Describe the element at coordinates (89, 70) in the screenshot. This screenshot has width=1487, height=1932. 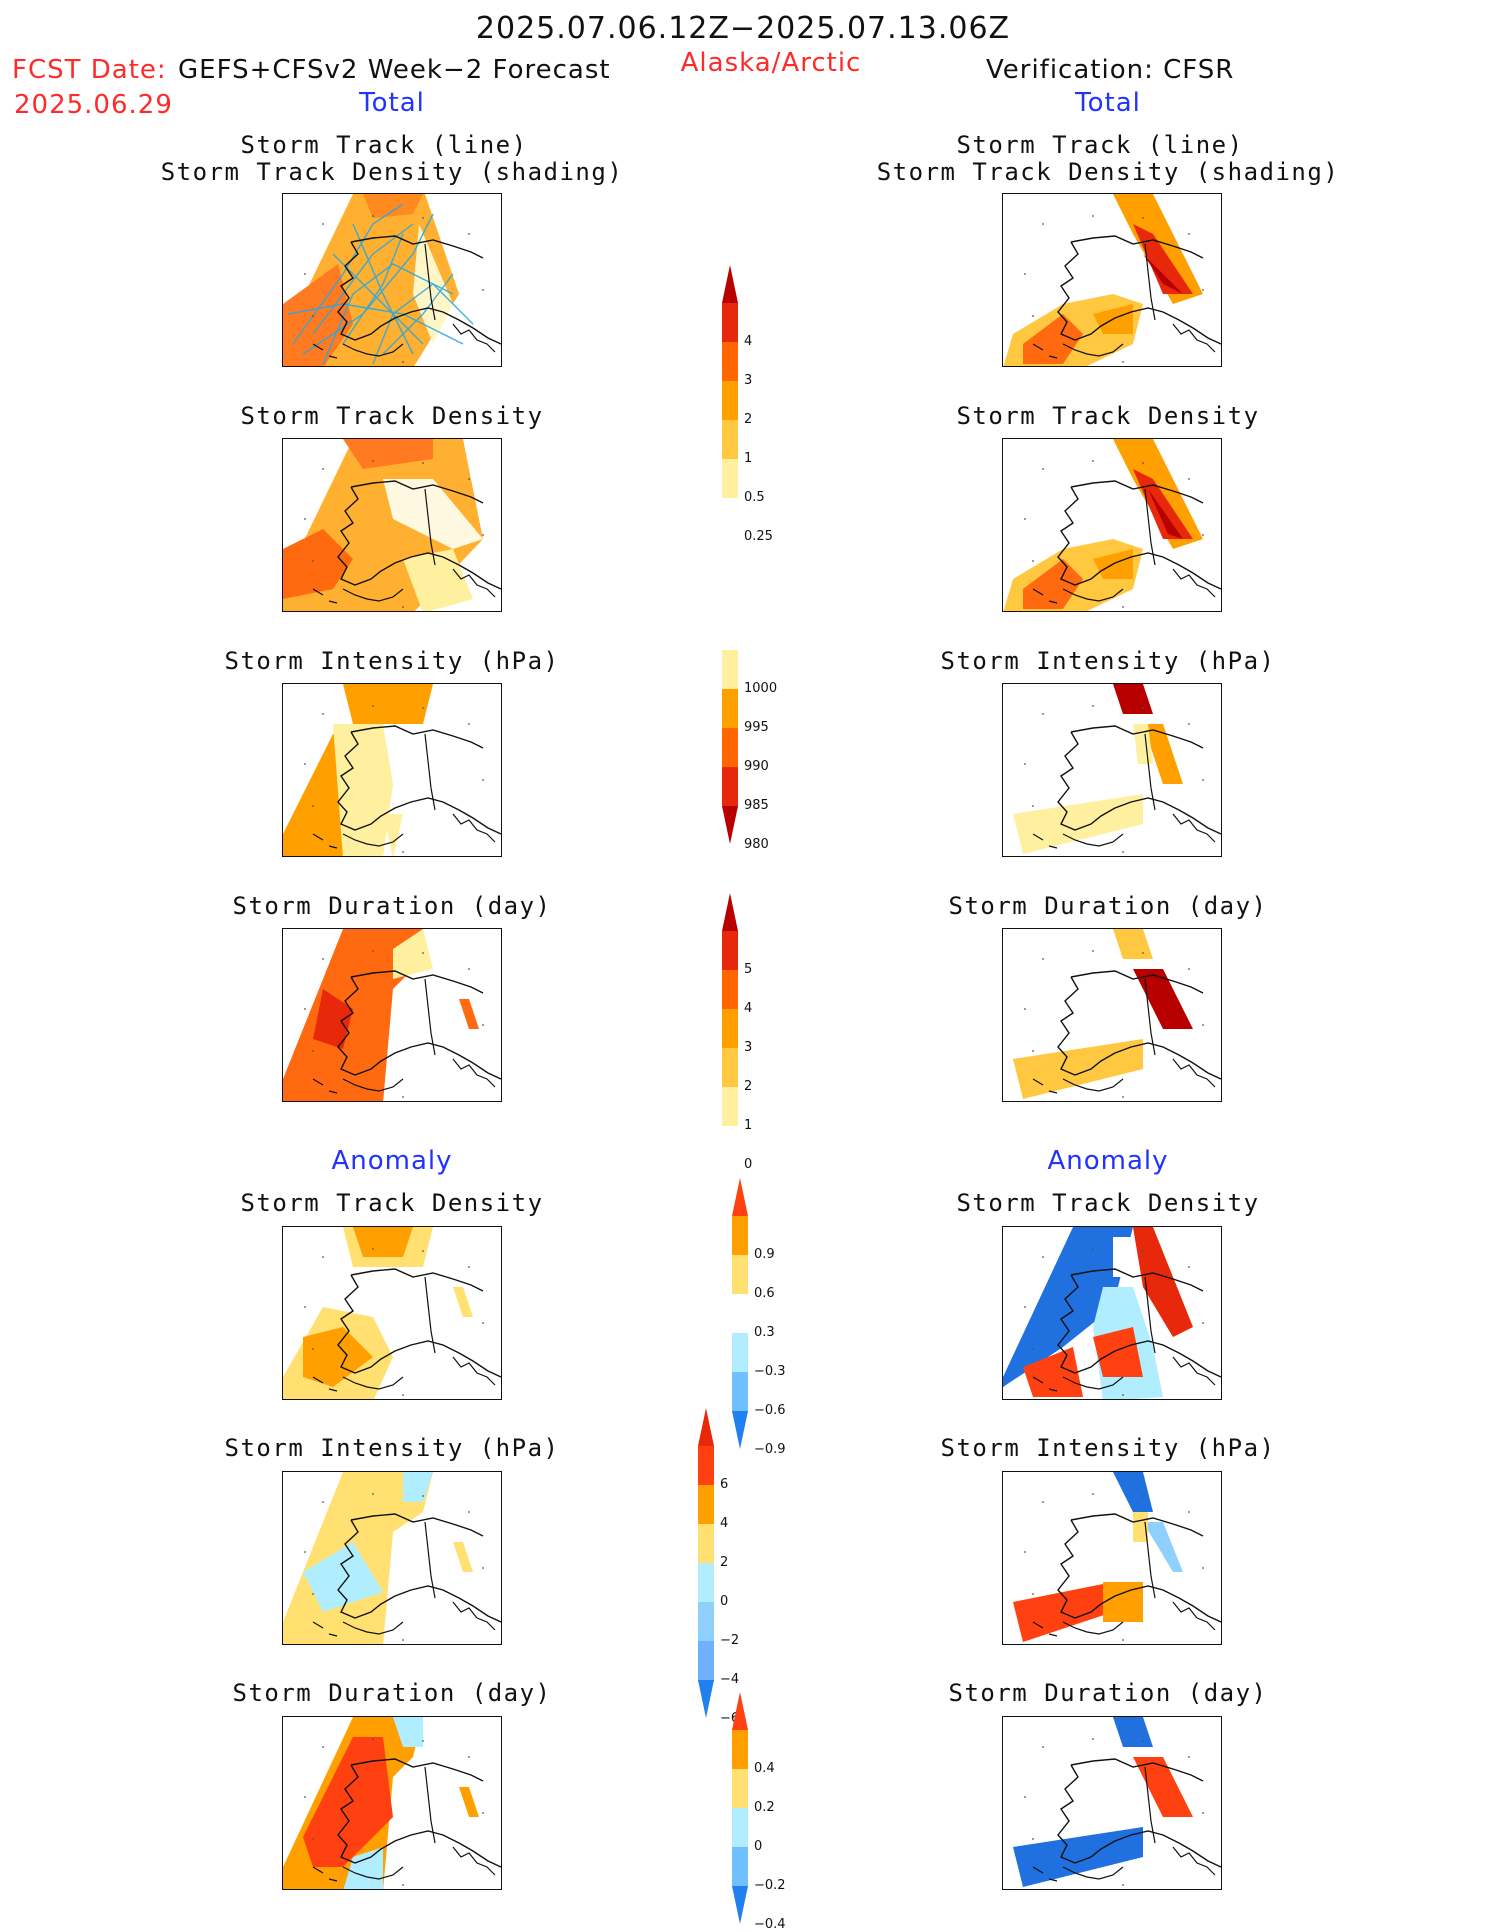
I see `fcst-label: FCST Date:` at that location.